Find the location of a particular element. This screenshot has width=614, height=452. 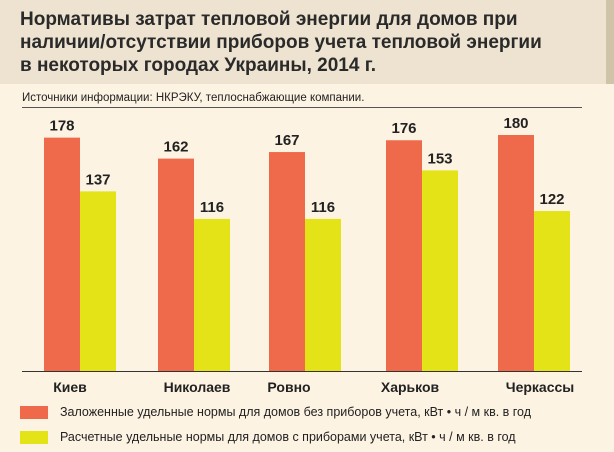

source-divider is located at coordinates (302, 107).